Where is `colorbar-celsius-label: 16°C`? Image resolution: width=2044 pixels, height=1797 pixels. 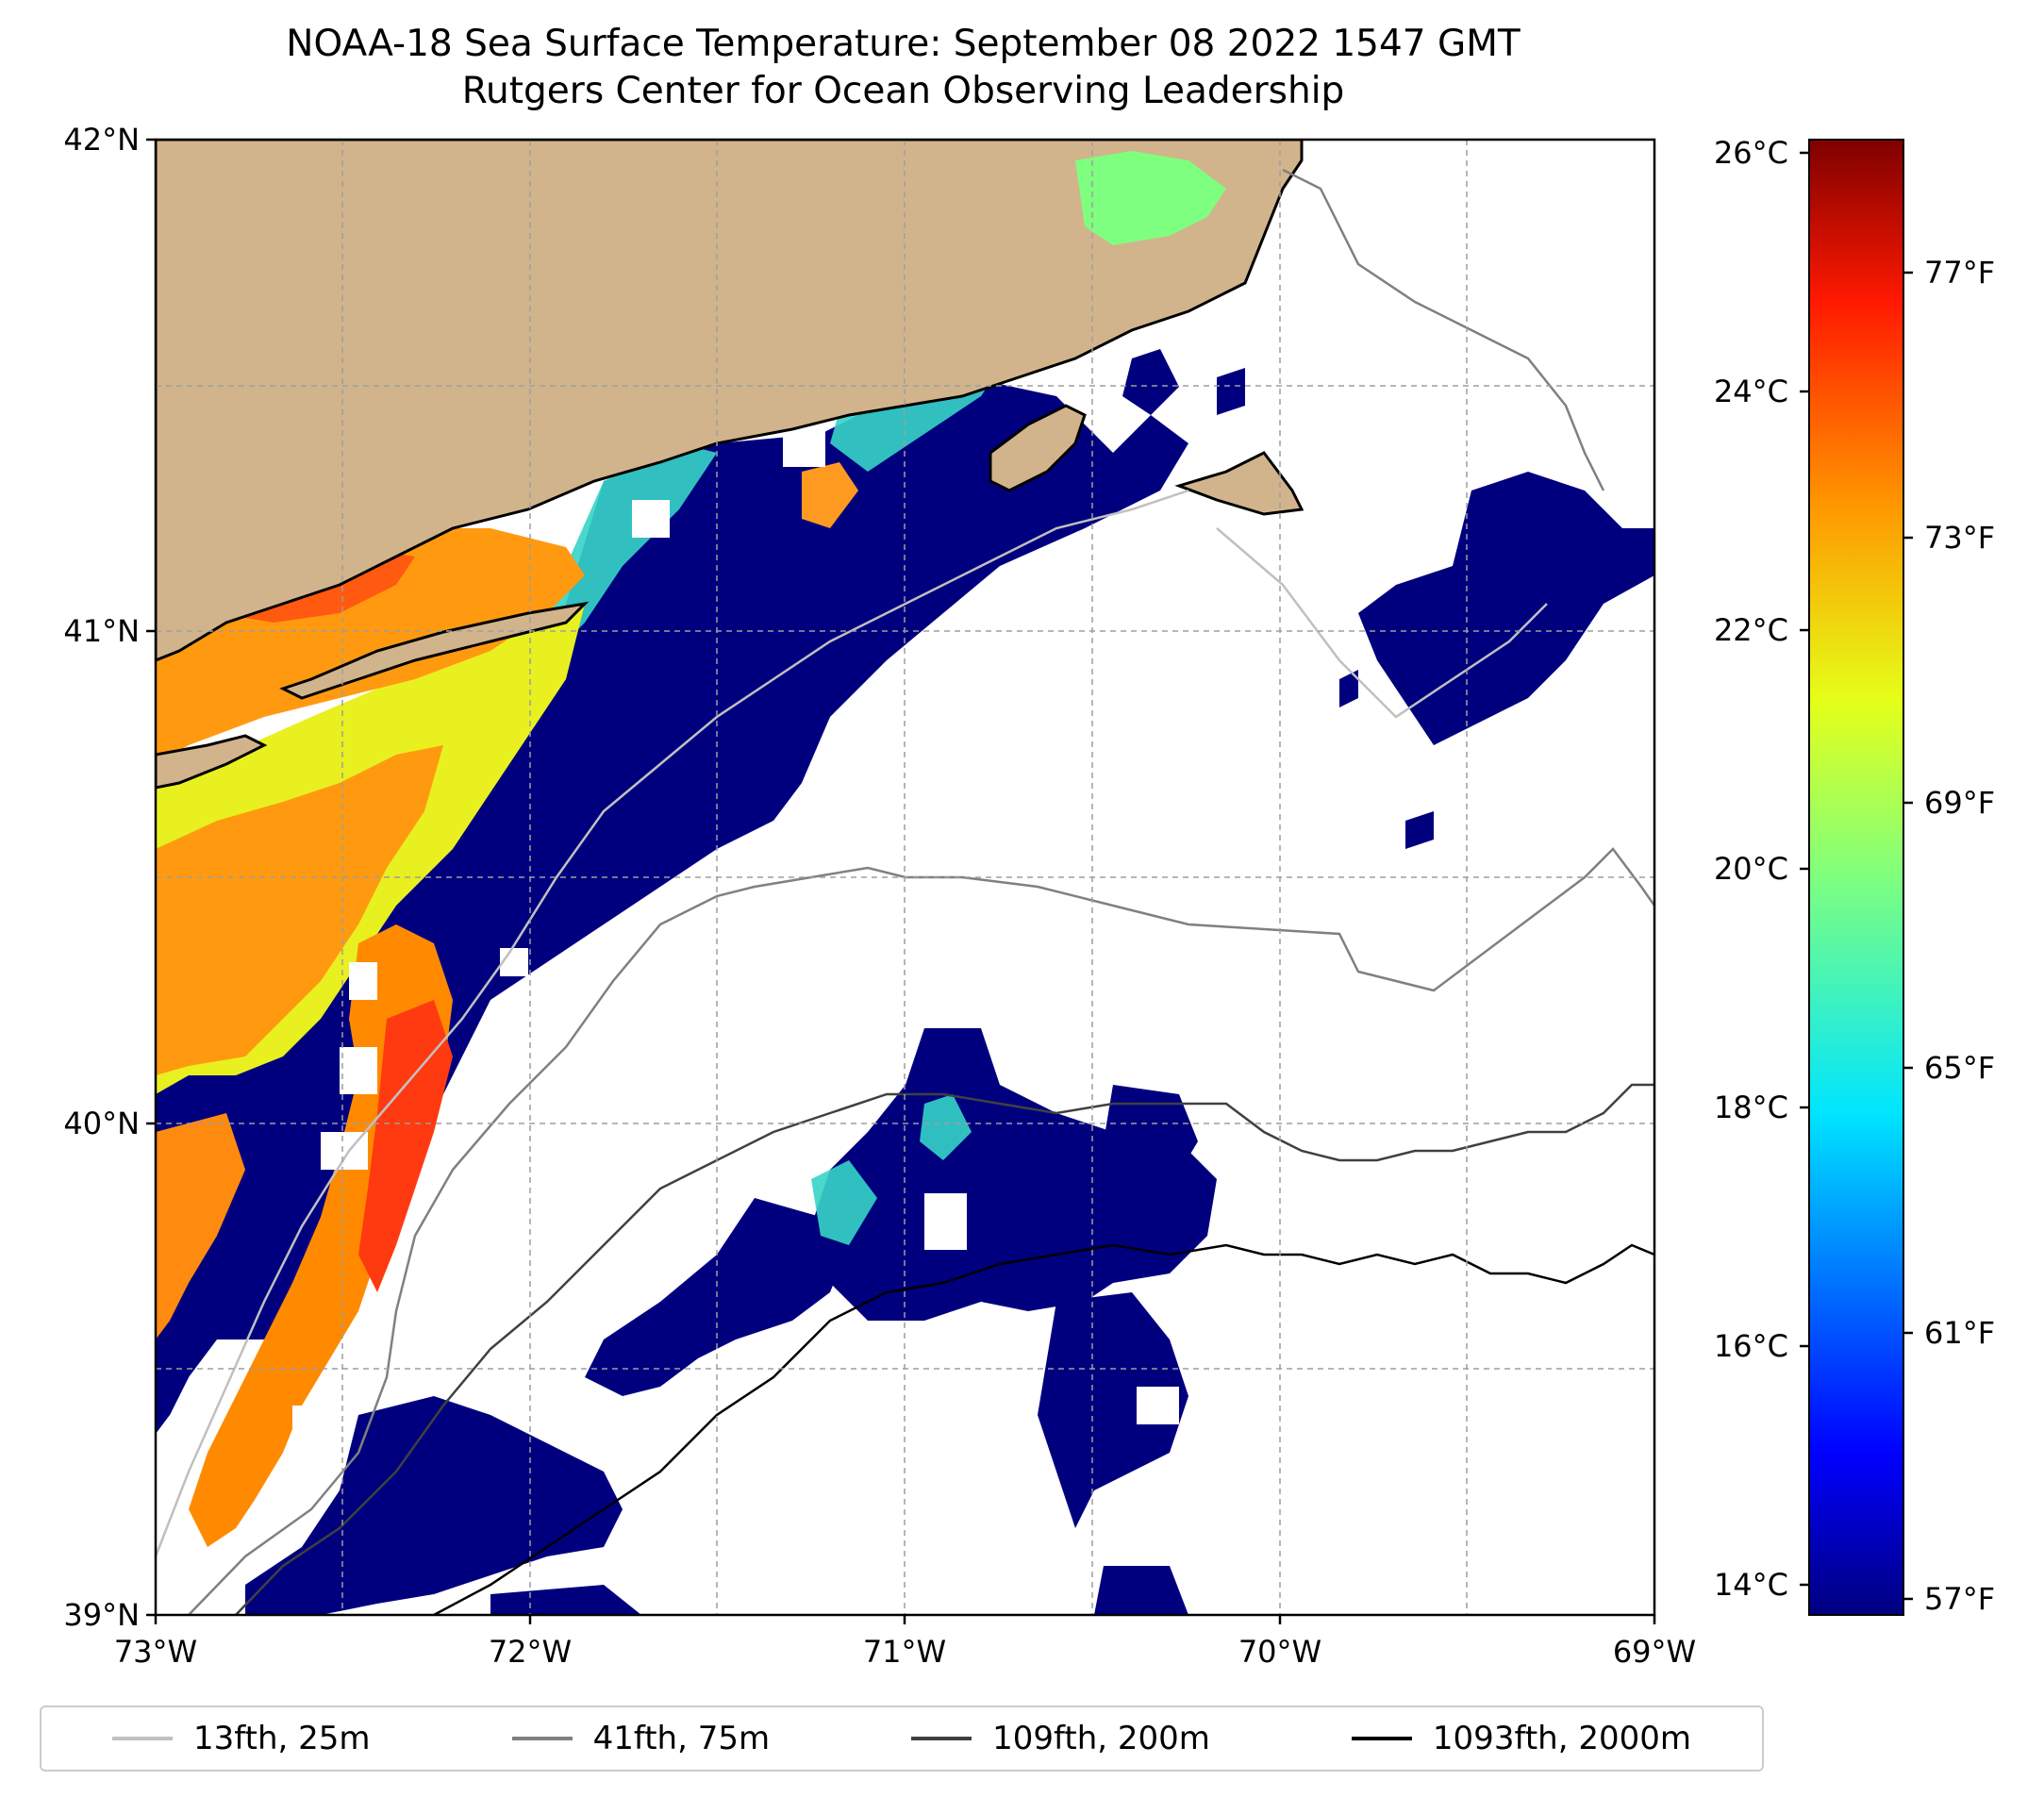
colorbar-celsius-label: 16°C is located at coordinates (1751, 1346).